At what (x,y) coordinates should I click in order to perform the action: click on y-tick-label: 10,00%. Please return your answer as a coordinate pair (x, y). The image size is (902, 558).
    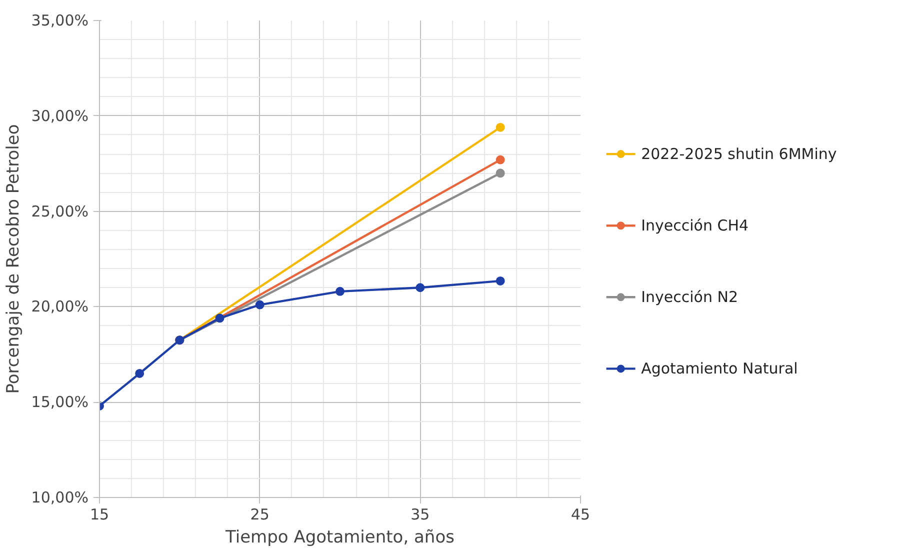
    Looking at the image, I should click on (60, 497).